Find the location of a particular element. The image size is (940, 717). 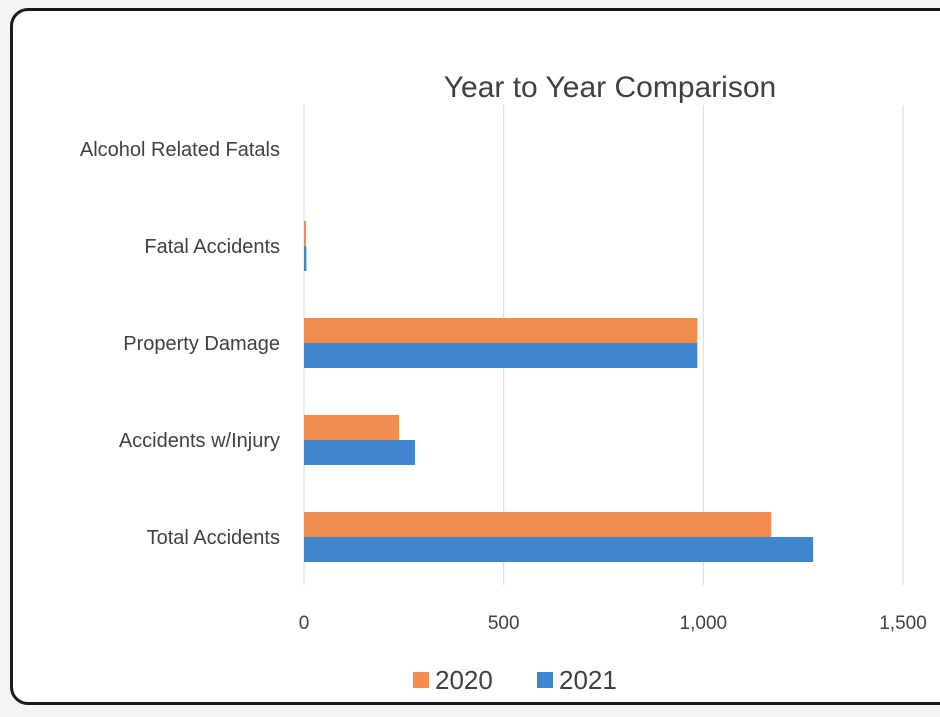

category-label-3: Accidents w/Injury is located at coordinates (199, 441).